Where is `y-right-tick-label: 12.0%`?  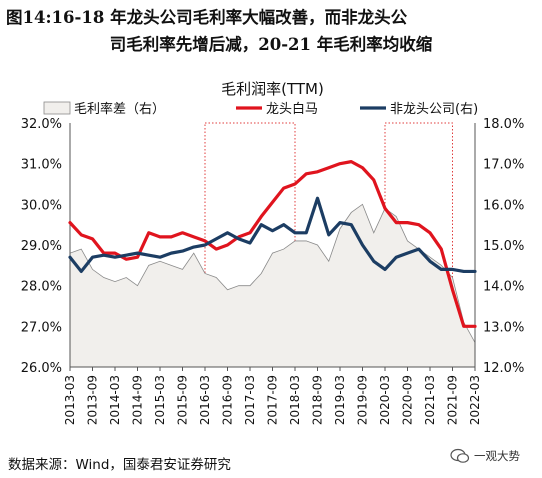
y-right-tick-label: 12.0% is located at coordinates (503, 368).